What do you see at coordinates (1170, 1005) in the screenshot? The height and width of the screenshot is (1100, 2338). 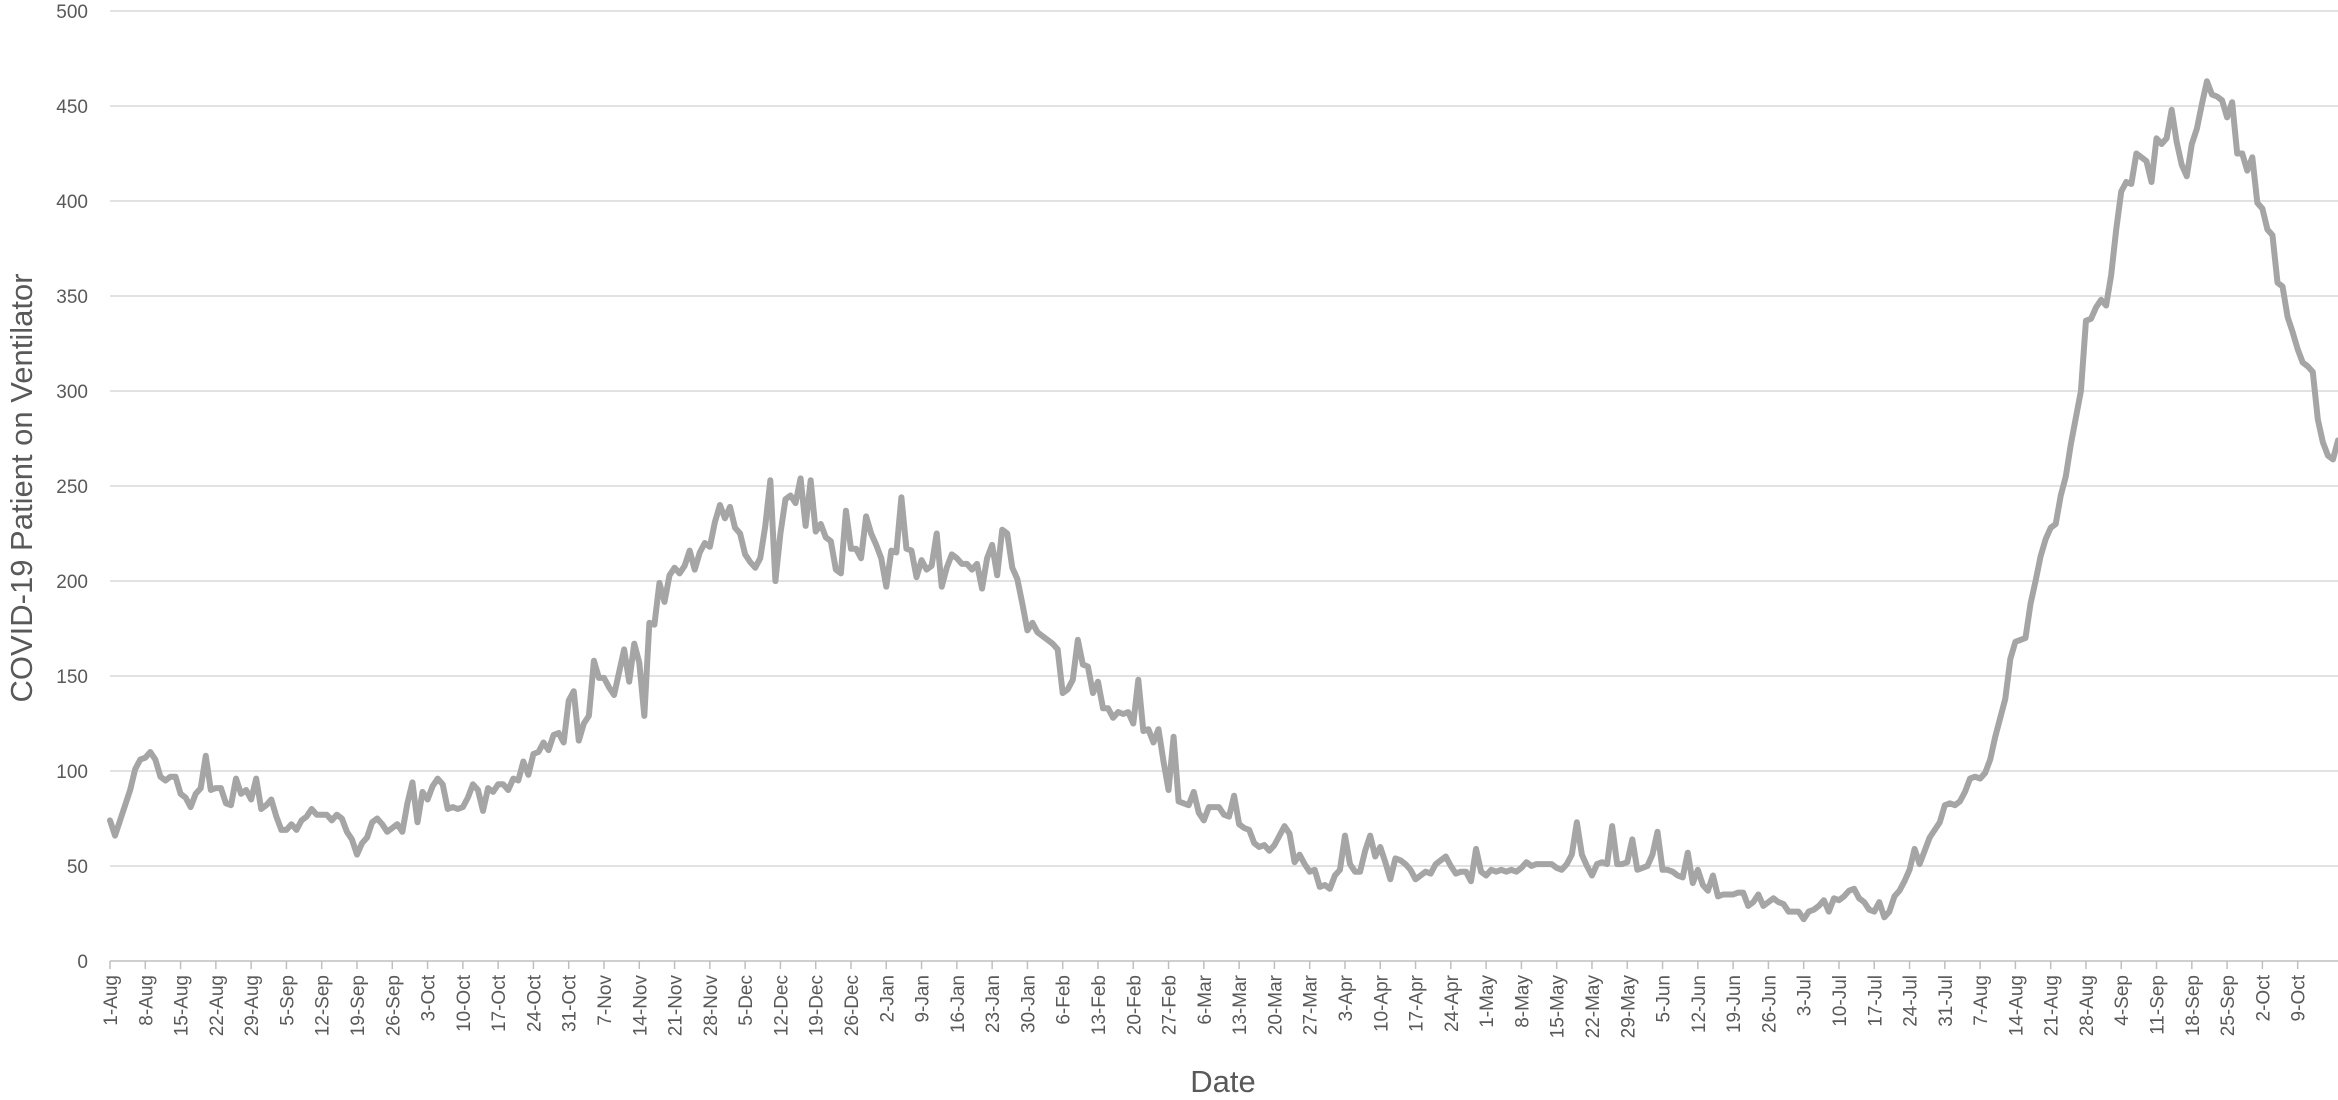 I see `x-tick-label: 27-Feb` at bounding box center [1170, 1005].